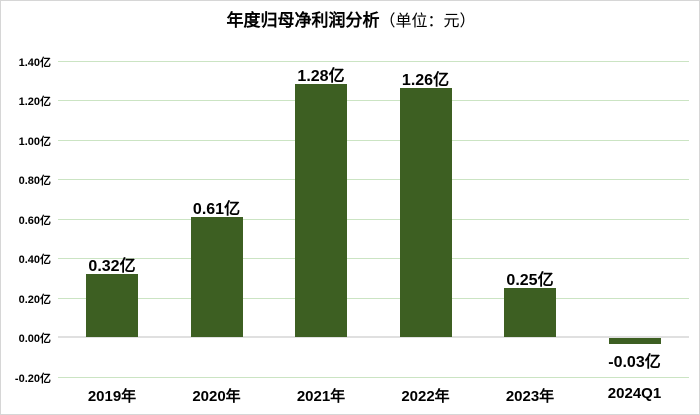 The image size is (700, 415). What do you see at coordinates (530, 396) in the screenshot?
I see `x-axis-label: 2023年` at bounding box center [530, 396].